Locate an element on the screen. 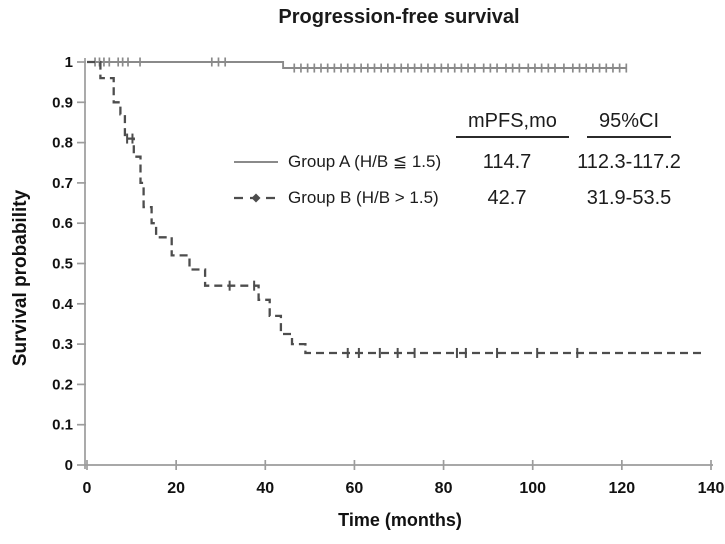 This screenshot has height=544, width=725. y-tick-label: 0.7 is located at coordinates (62, 183).